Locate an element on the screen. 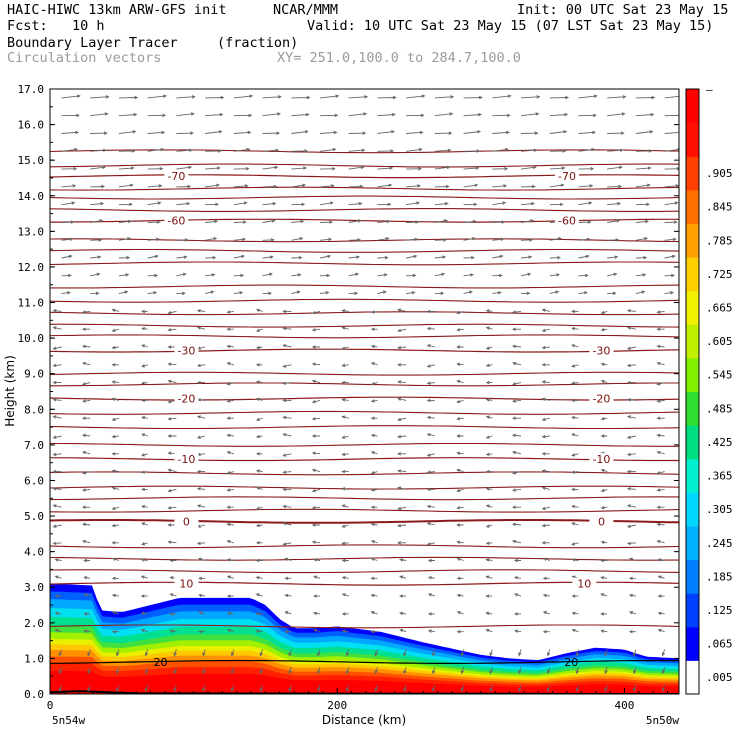 The height and width of the screenshot is (740, 740). x-right-endpoint: 5n50w is located at coordinates (662, 720).